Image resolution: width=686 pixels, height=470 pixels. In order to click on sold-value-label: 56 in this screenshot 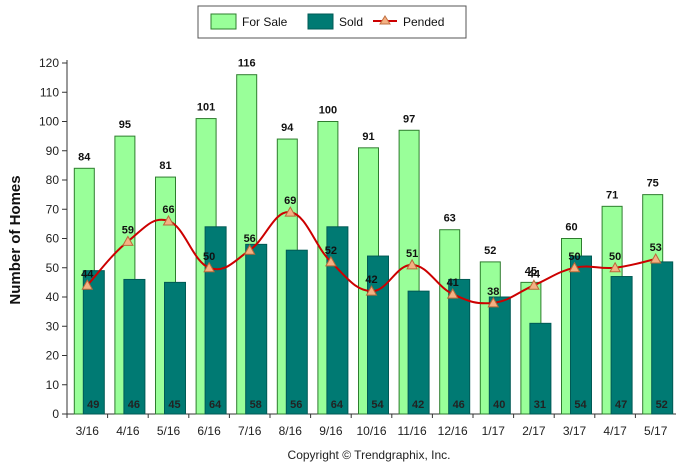, I will do `click(296, 405)`.